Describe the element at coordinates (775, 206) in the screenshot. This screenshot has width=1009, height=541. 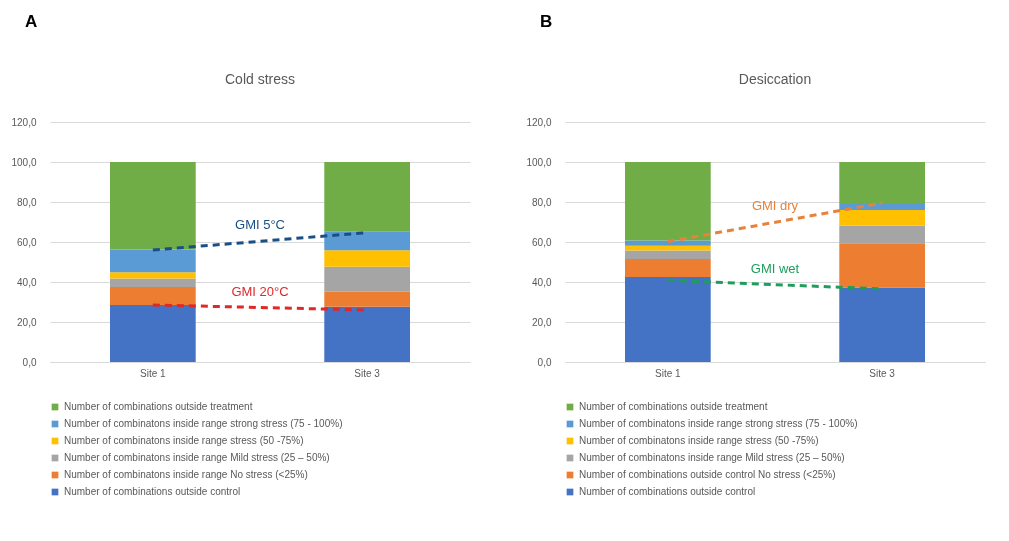
I see `series-label: GMI dry` at that location.